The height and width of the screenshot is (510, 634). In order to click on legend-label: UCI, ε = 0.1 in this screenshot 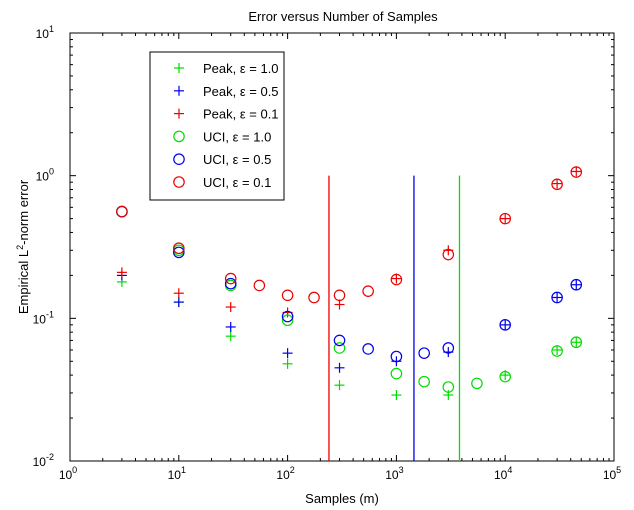, I will do `click(237, 182)`.